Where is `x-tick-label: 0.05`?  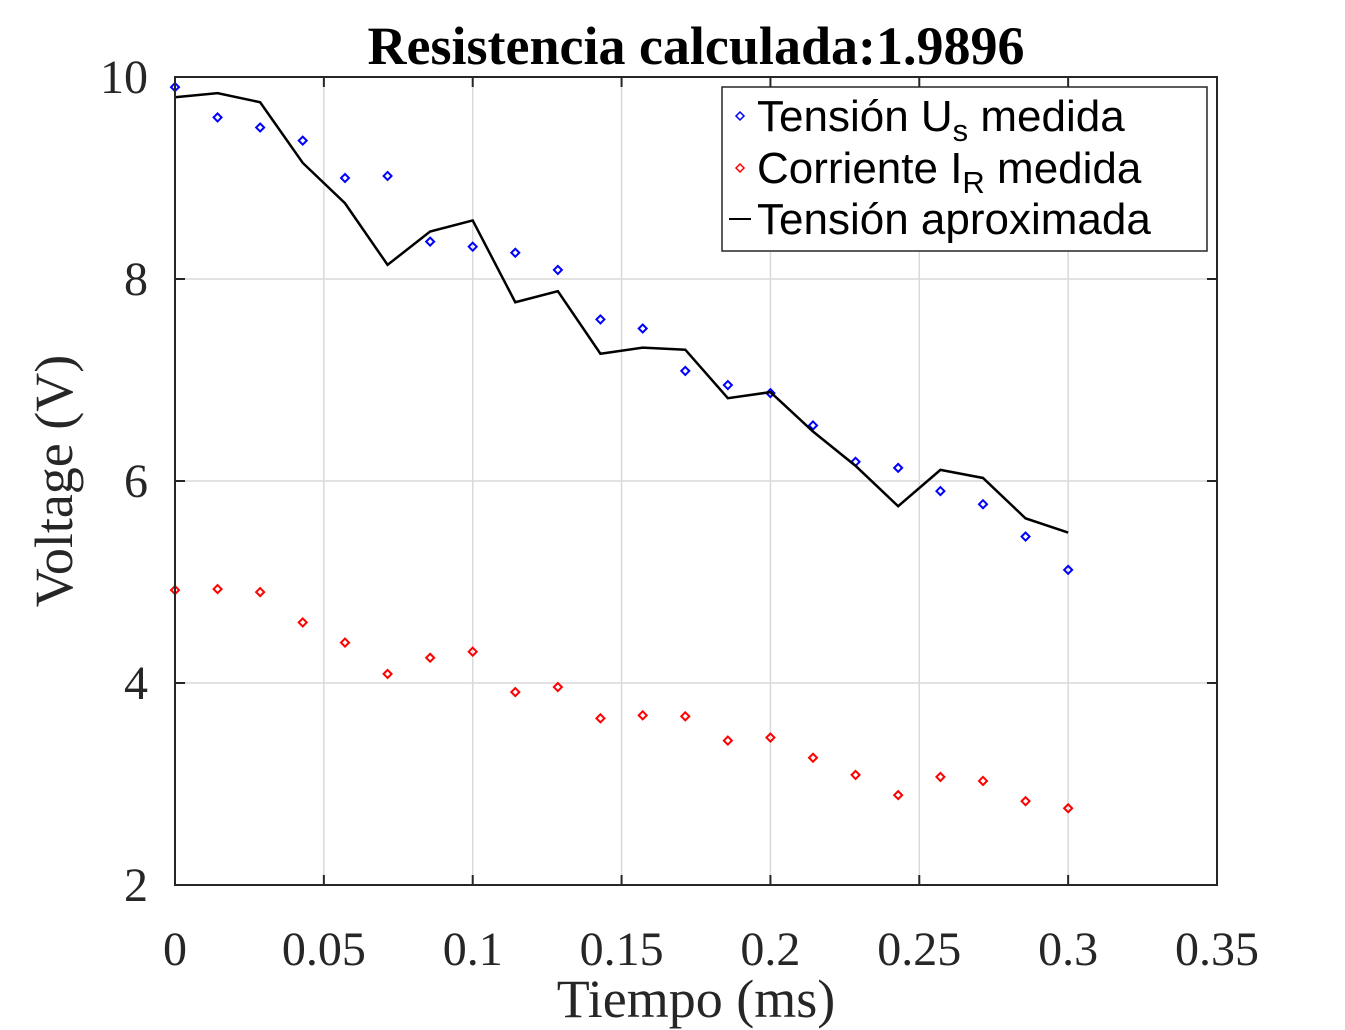
x-tick-label: 0.05 is located at coordinates (324, 949).